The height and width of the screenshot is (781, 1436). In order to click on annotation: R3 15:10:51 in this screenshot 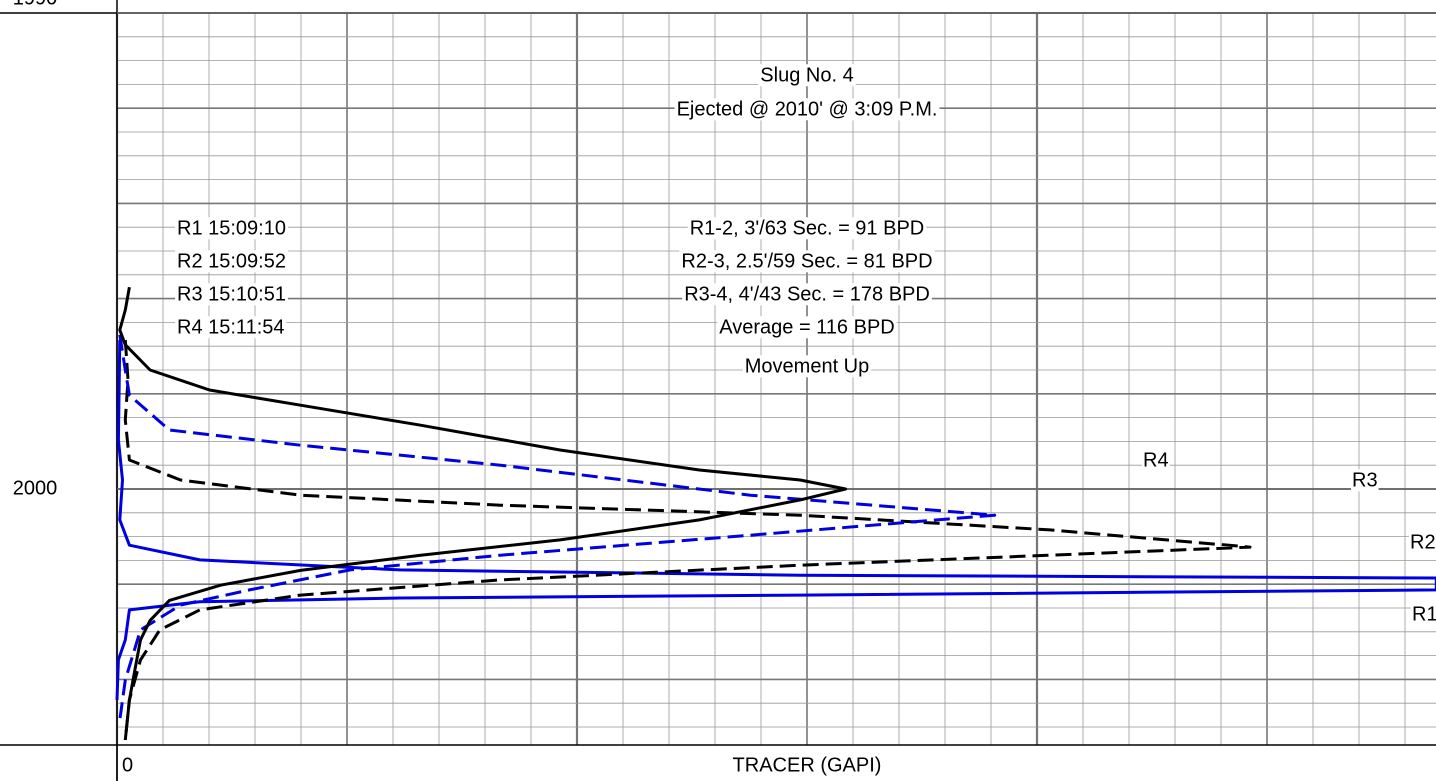, I will do `click(231, 294)`.